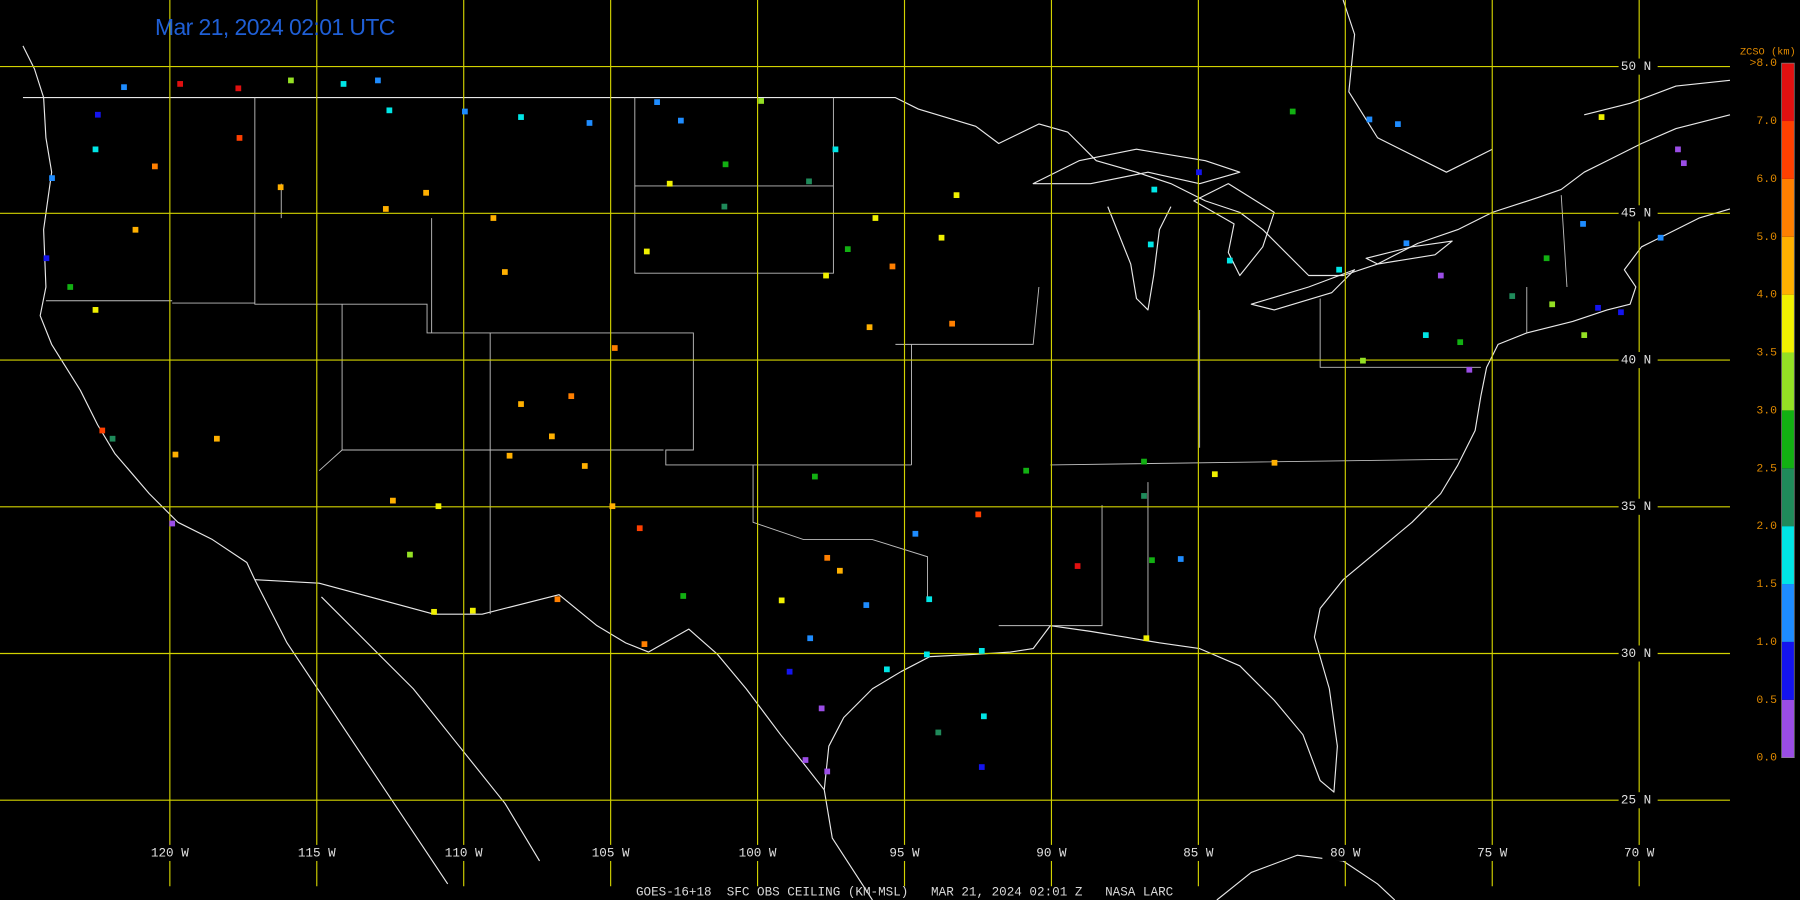 This screenshot has width=1800, height=900. I want to click on lat-label: 35 N, so click(1636, 506).